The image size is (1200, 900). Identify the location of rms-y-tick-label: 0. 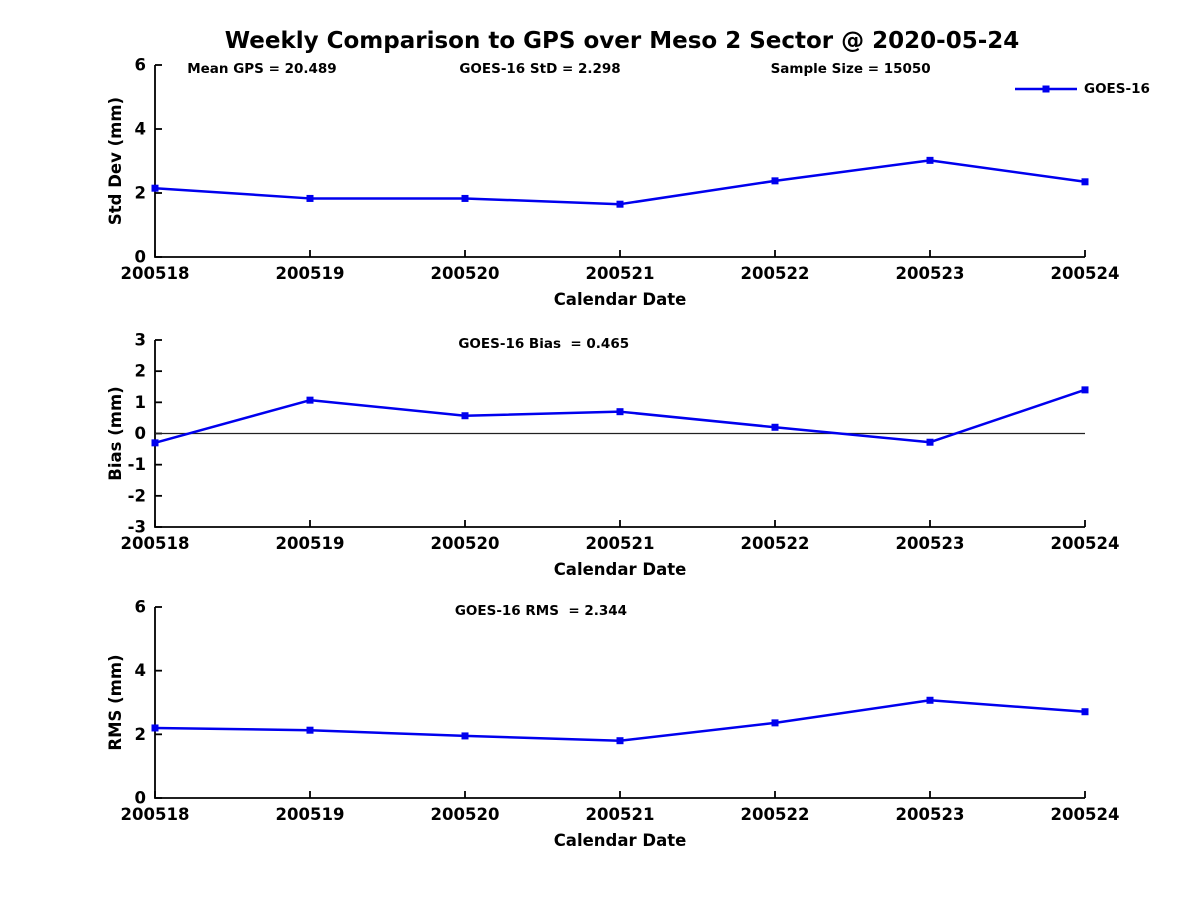
(140, 798).